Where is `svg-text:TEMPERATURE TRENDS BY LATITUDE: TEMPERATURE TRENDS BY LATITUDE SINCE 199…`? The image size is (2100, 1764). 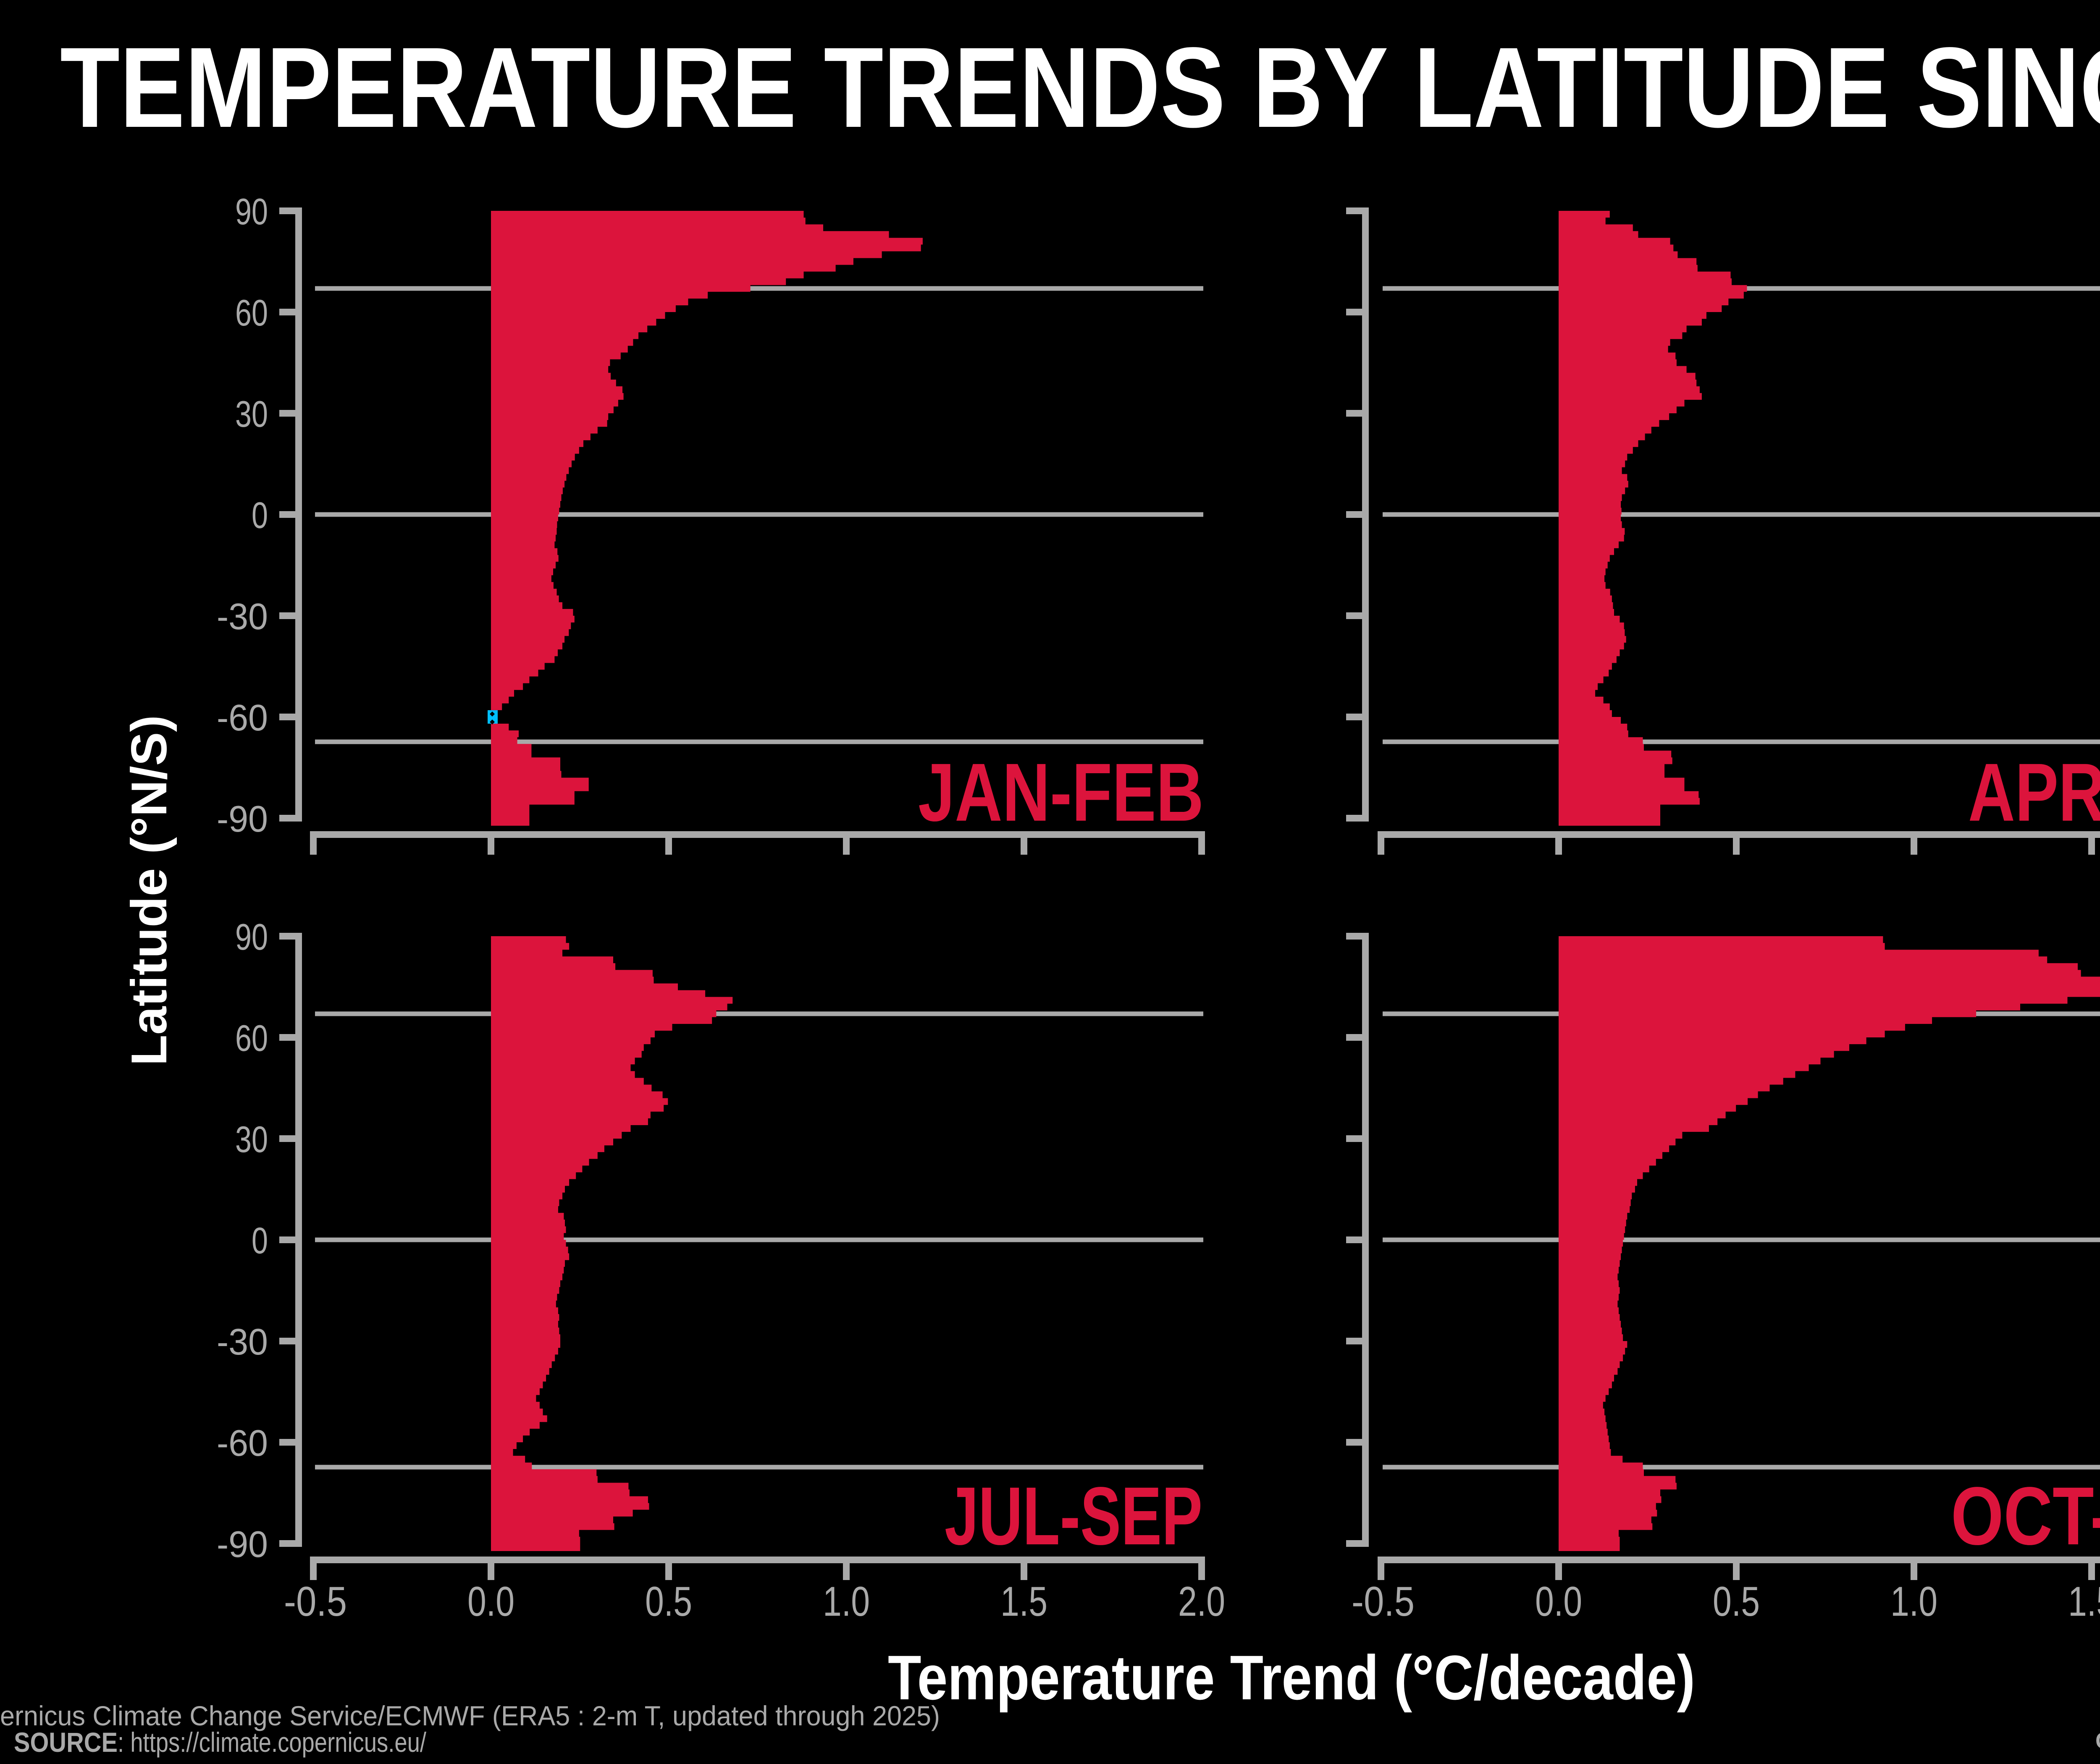
svg-text:TEMPERATURE TRENDS BY LATITUDE: TEMPERATURE TRENDS BY LATITUDE SINCE 199… is located at coordinates (1080, 87).